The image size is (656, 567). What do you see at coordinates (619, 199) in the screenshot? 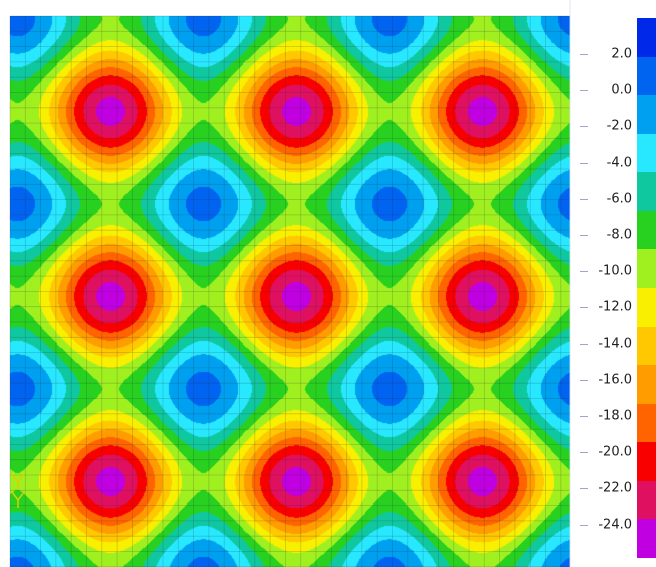
I see `legend-label: -6.0` at bounding box center [619, 199].